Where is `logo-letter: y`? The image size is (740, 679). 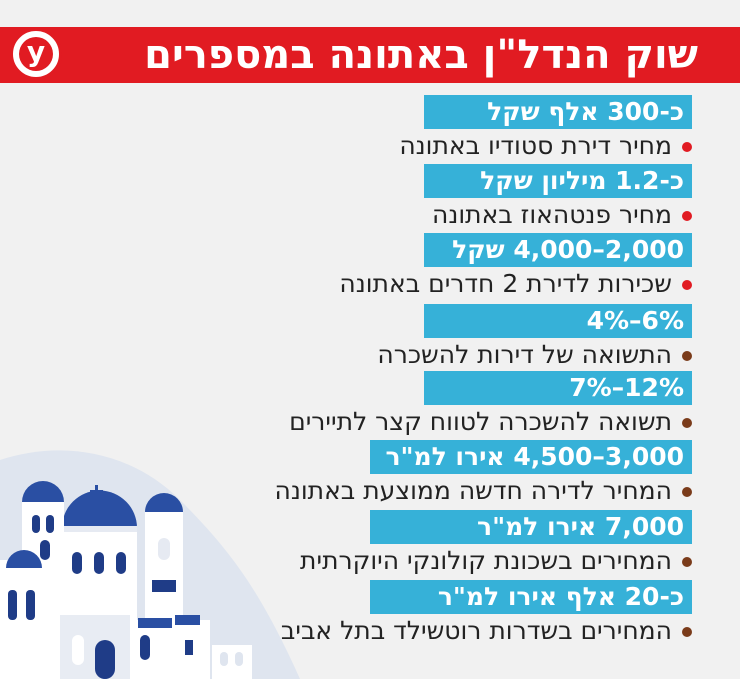
logo-letter: y is located at coordinates (36, 54).